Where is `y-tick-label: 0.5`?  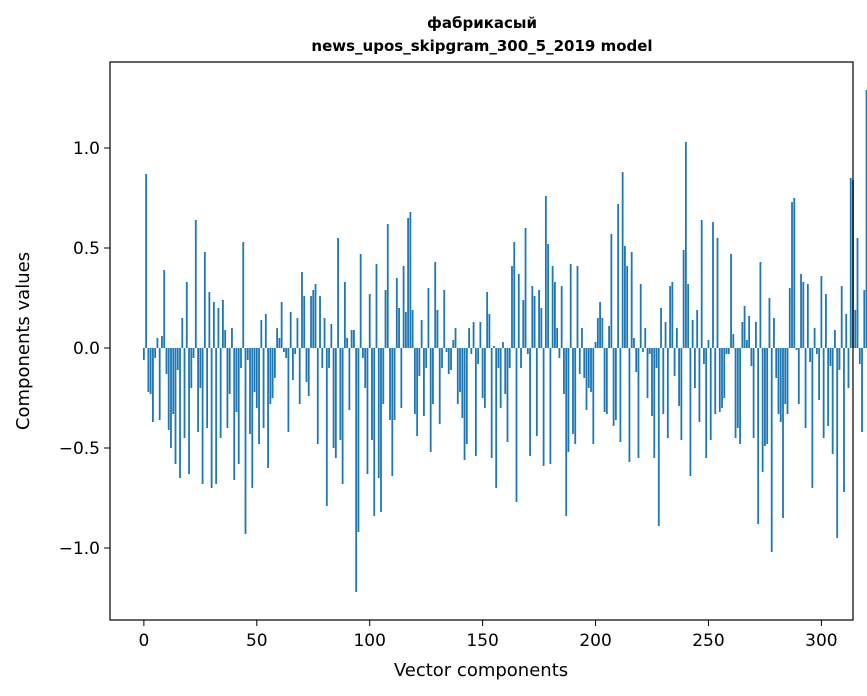 y-tick-label: 0.5 is located at coordinates (86, 249).